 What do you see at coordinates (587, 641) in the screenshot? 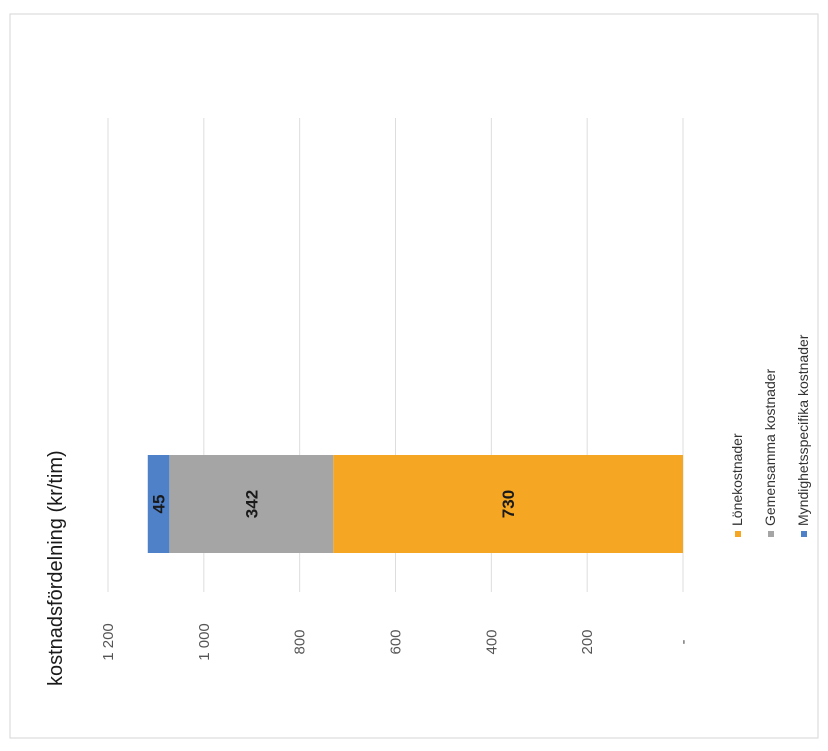
I see `tick-label: 200` at bounding box center [587, 641].